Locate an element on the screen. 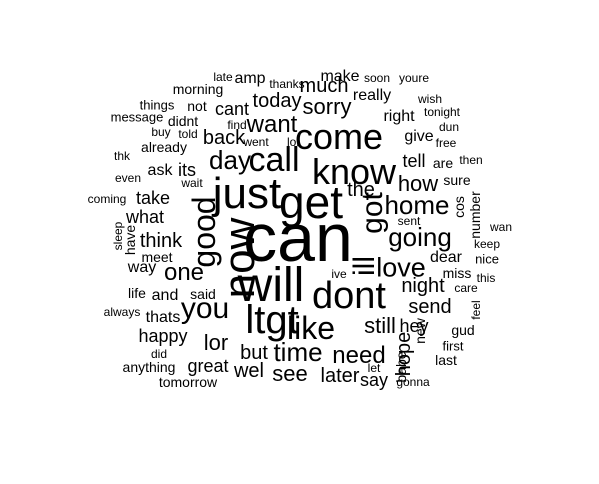 Image resolution: width=599 pixels, height=484 pixels. cloud-word: first is located at coordinates (453, 346).